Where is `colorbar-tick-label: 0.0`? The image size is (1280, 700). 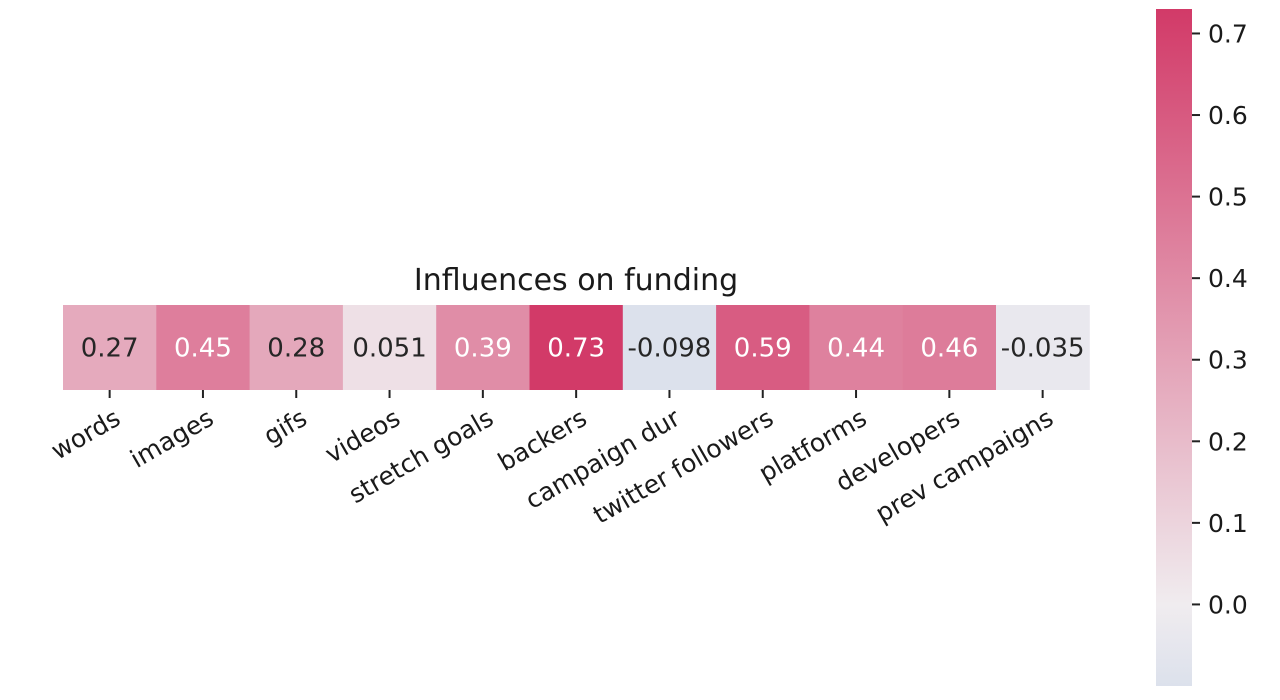 colorbar-tick-label: 0.0 is located at coordinates (1228, 604).